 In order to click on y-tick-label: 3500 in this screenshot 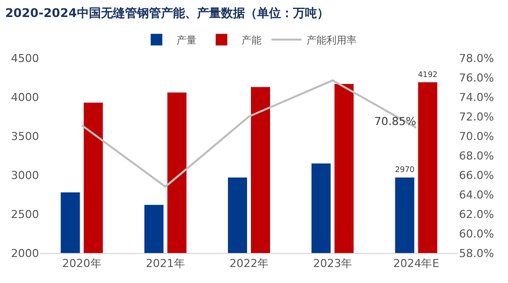, I will do `click(25, 136)`.